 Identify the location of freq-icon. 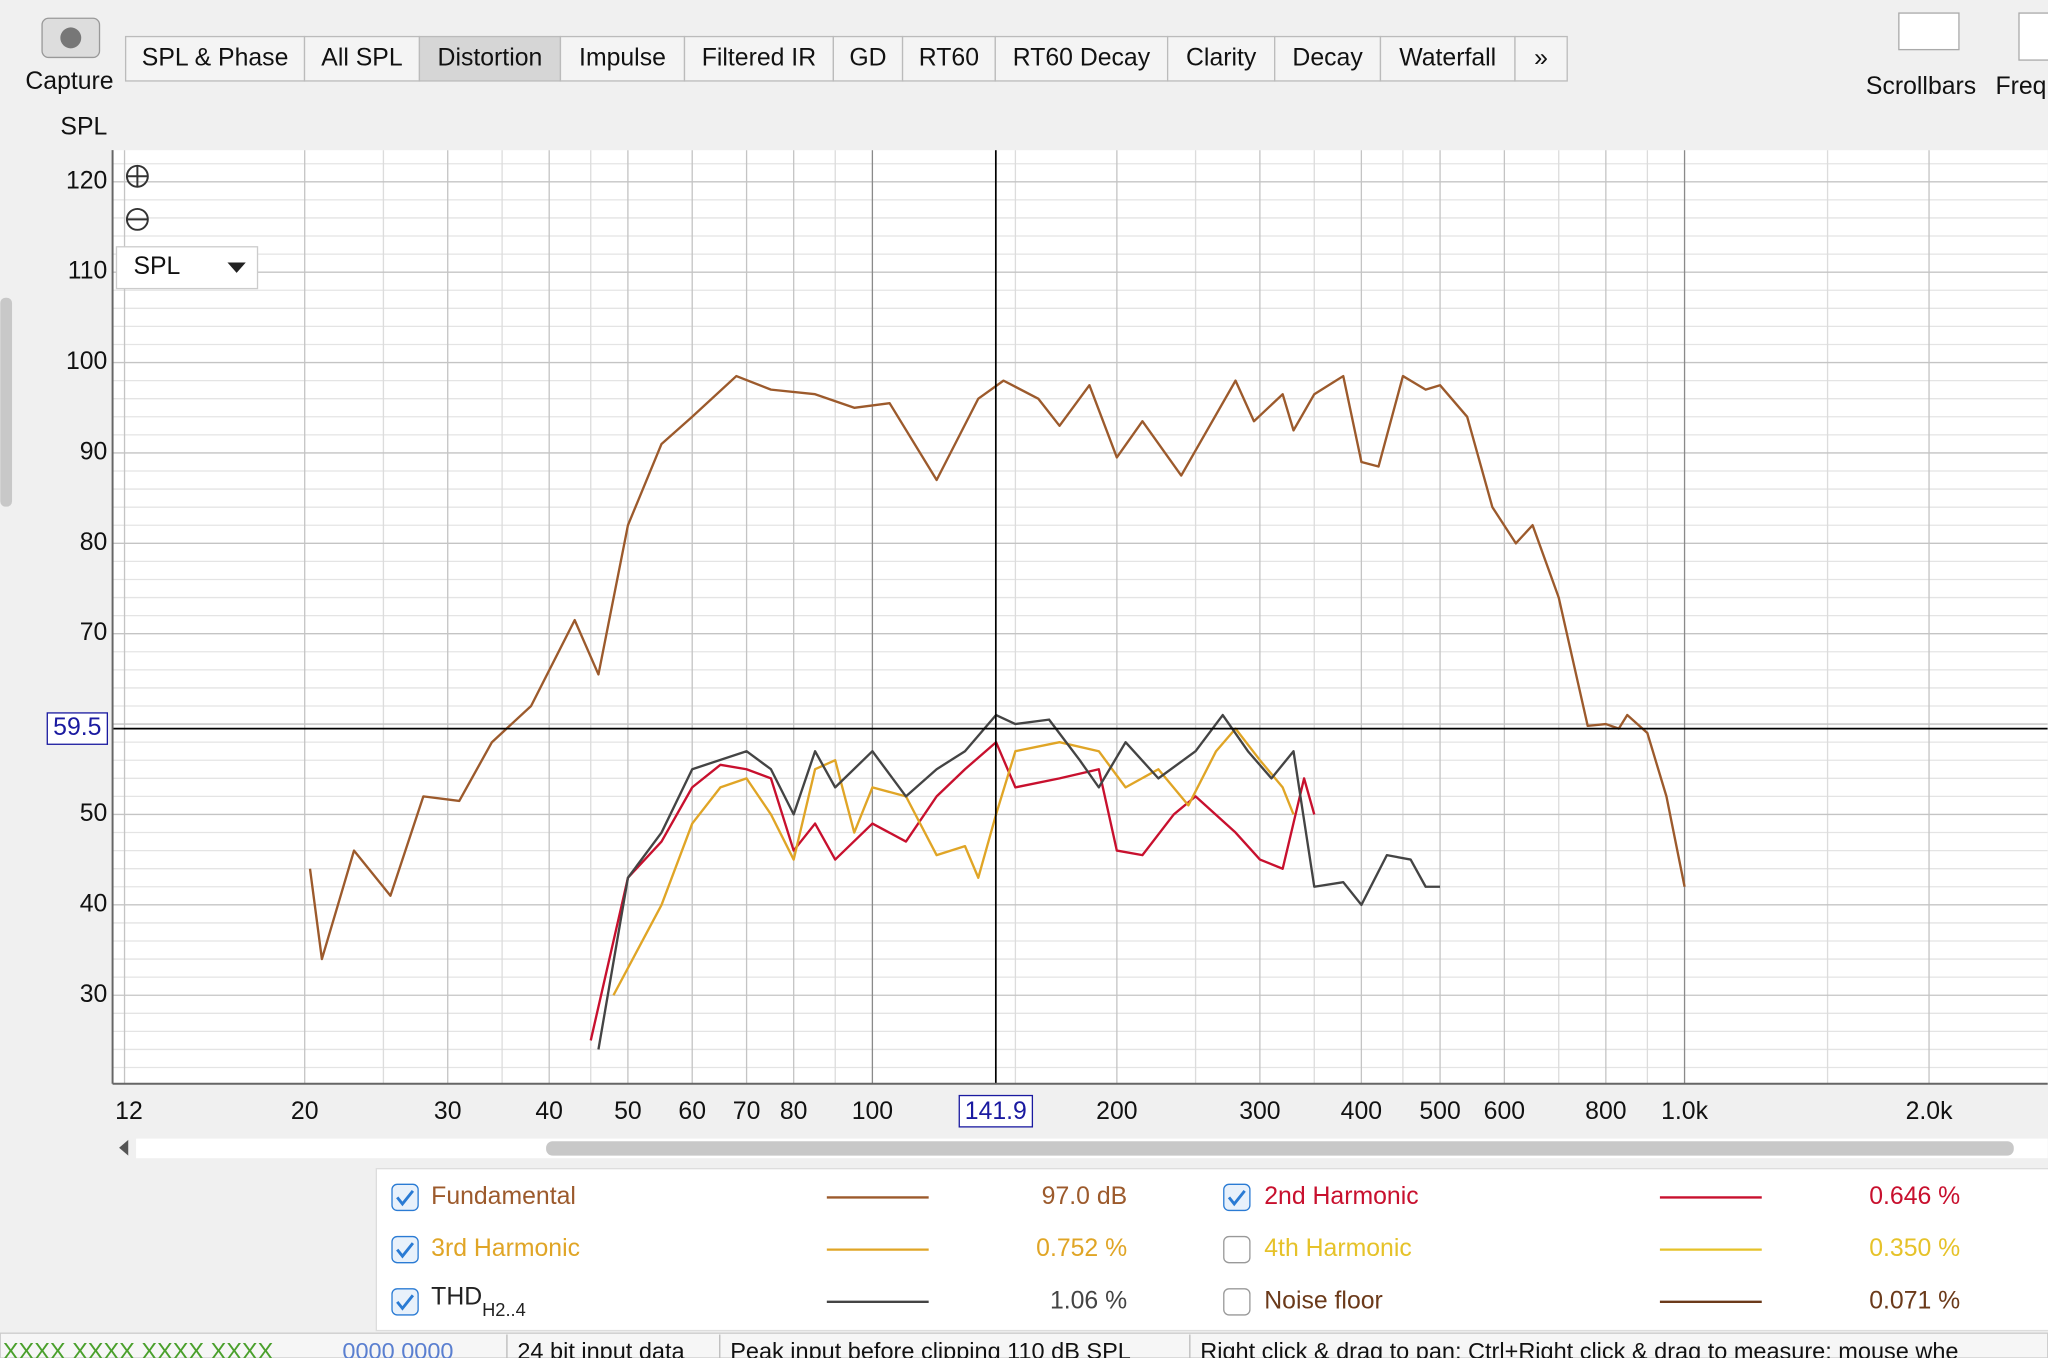
(2033, 36).